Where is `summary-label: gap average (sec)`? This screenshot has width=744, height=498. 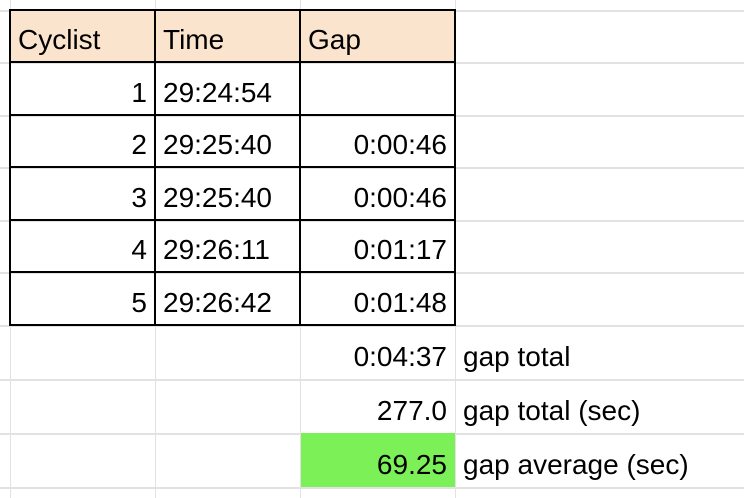
summary-label: gap average (sec) is located at coordinates (576, 464).